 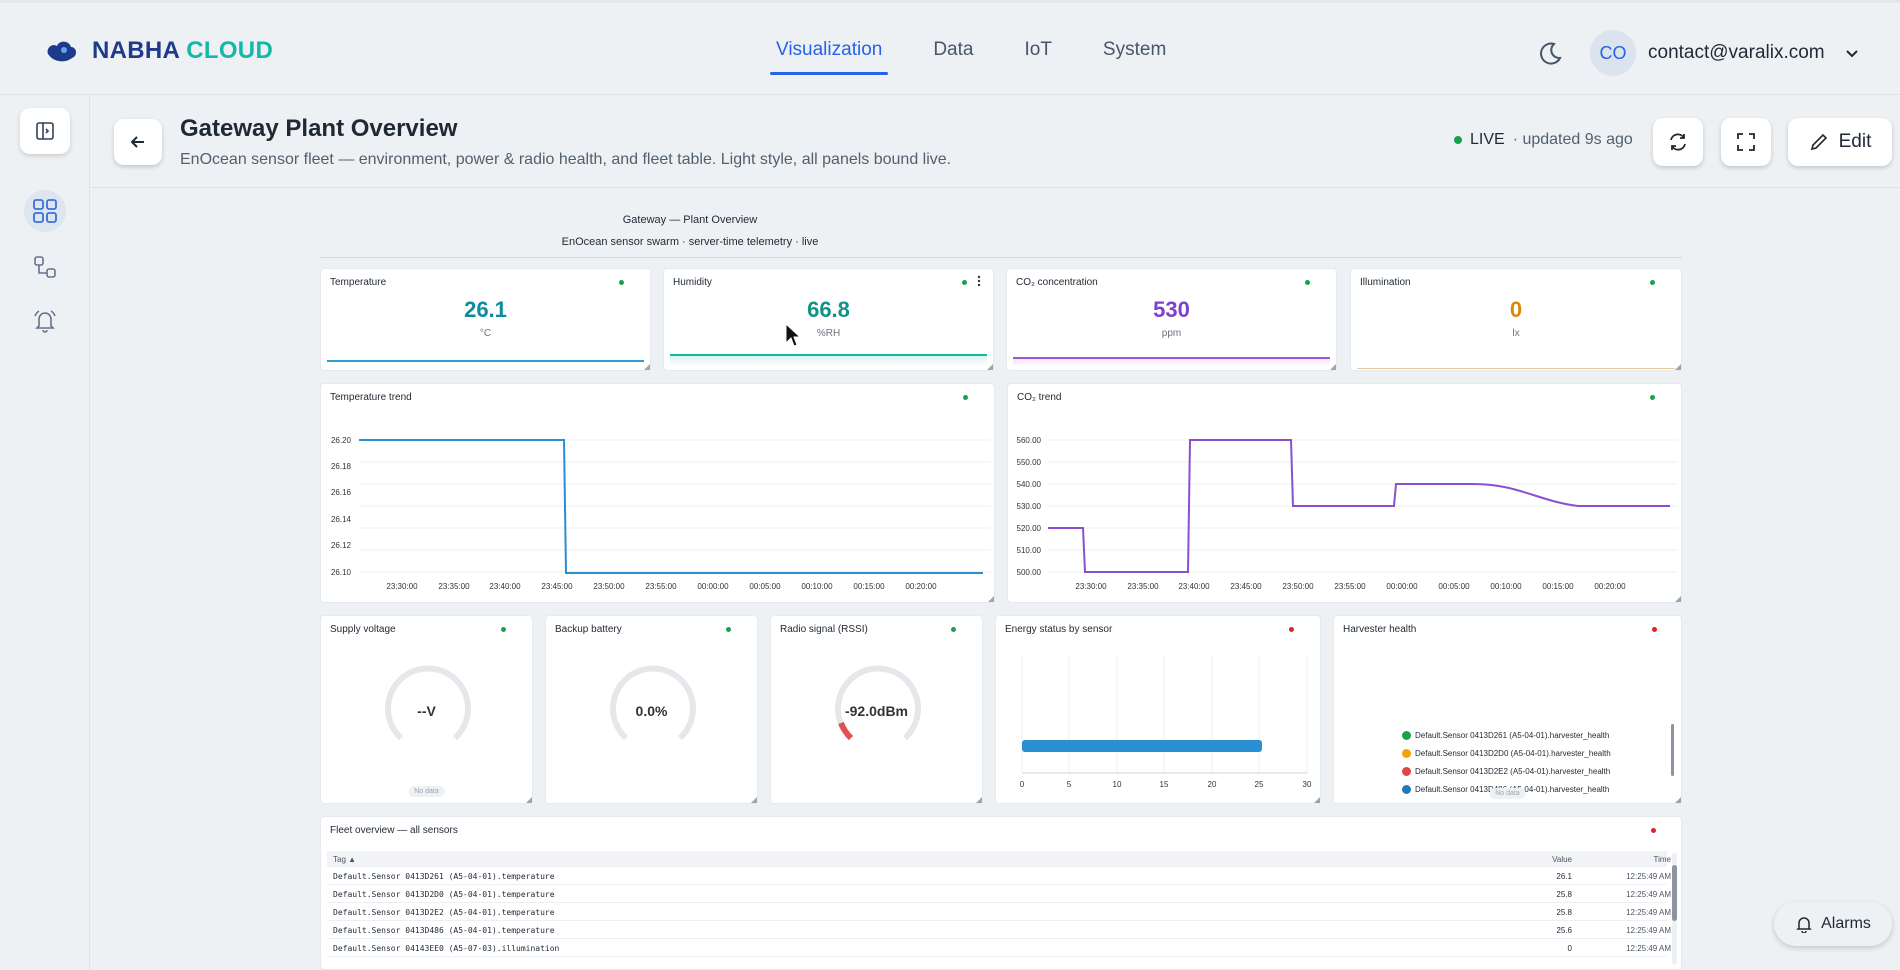 What do you see at coordinates (1678, 142) in the screenshot?
I see `refresh-button` at bounding box center [1678, 142].